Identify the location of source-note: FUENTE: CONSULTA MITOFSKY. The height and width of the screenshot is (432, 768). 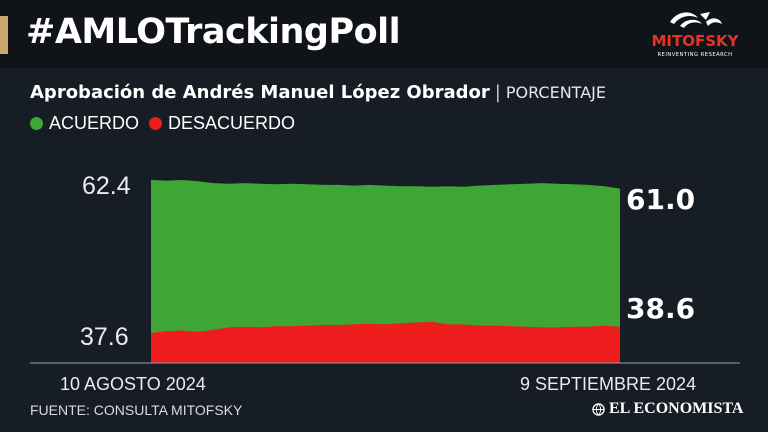
(136, 410).